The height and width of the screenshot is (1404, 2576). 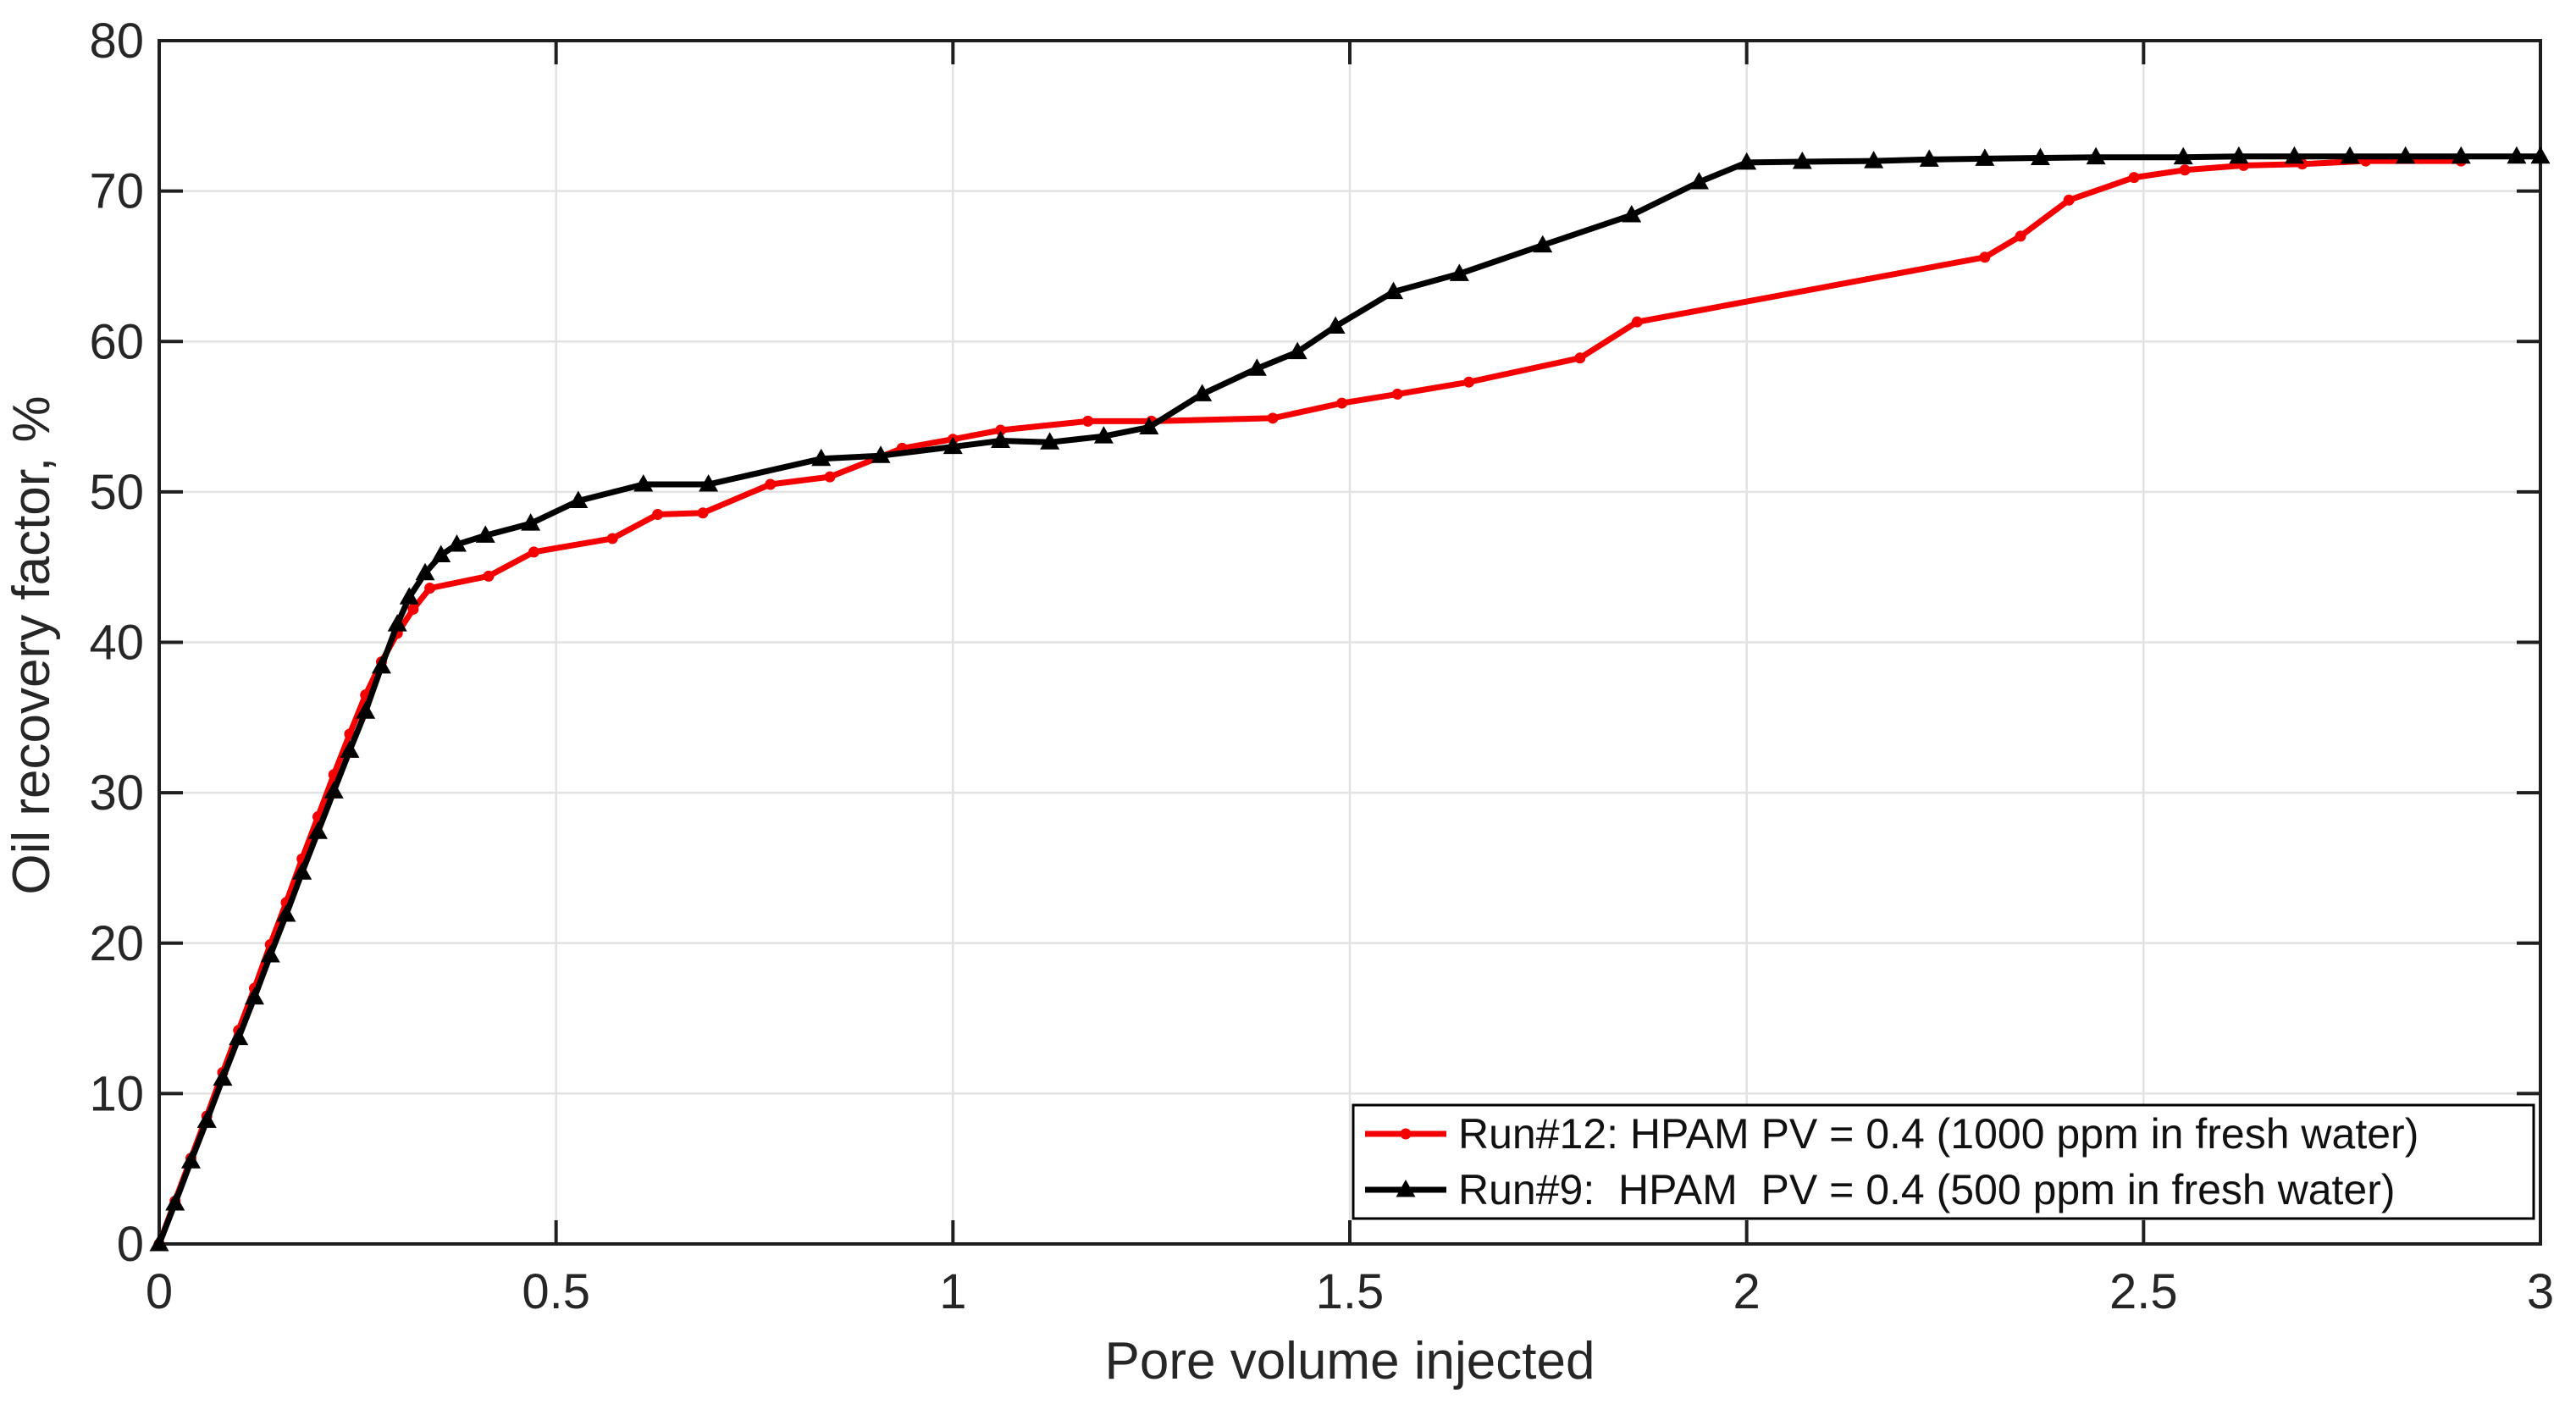 What do you see at coordinates (117, 341) in the screenshot?
I see `y-tick-label: 60` at bounding box center [117, 341].